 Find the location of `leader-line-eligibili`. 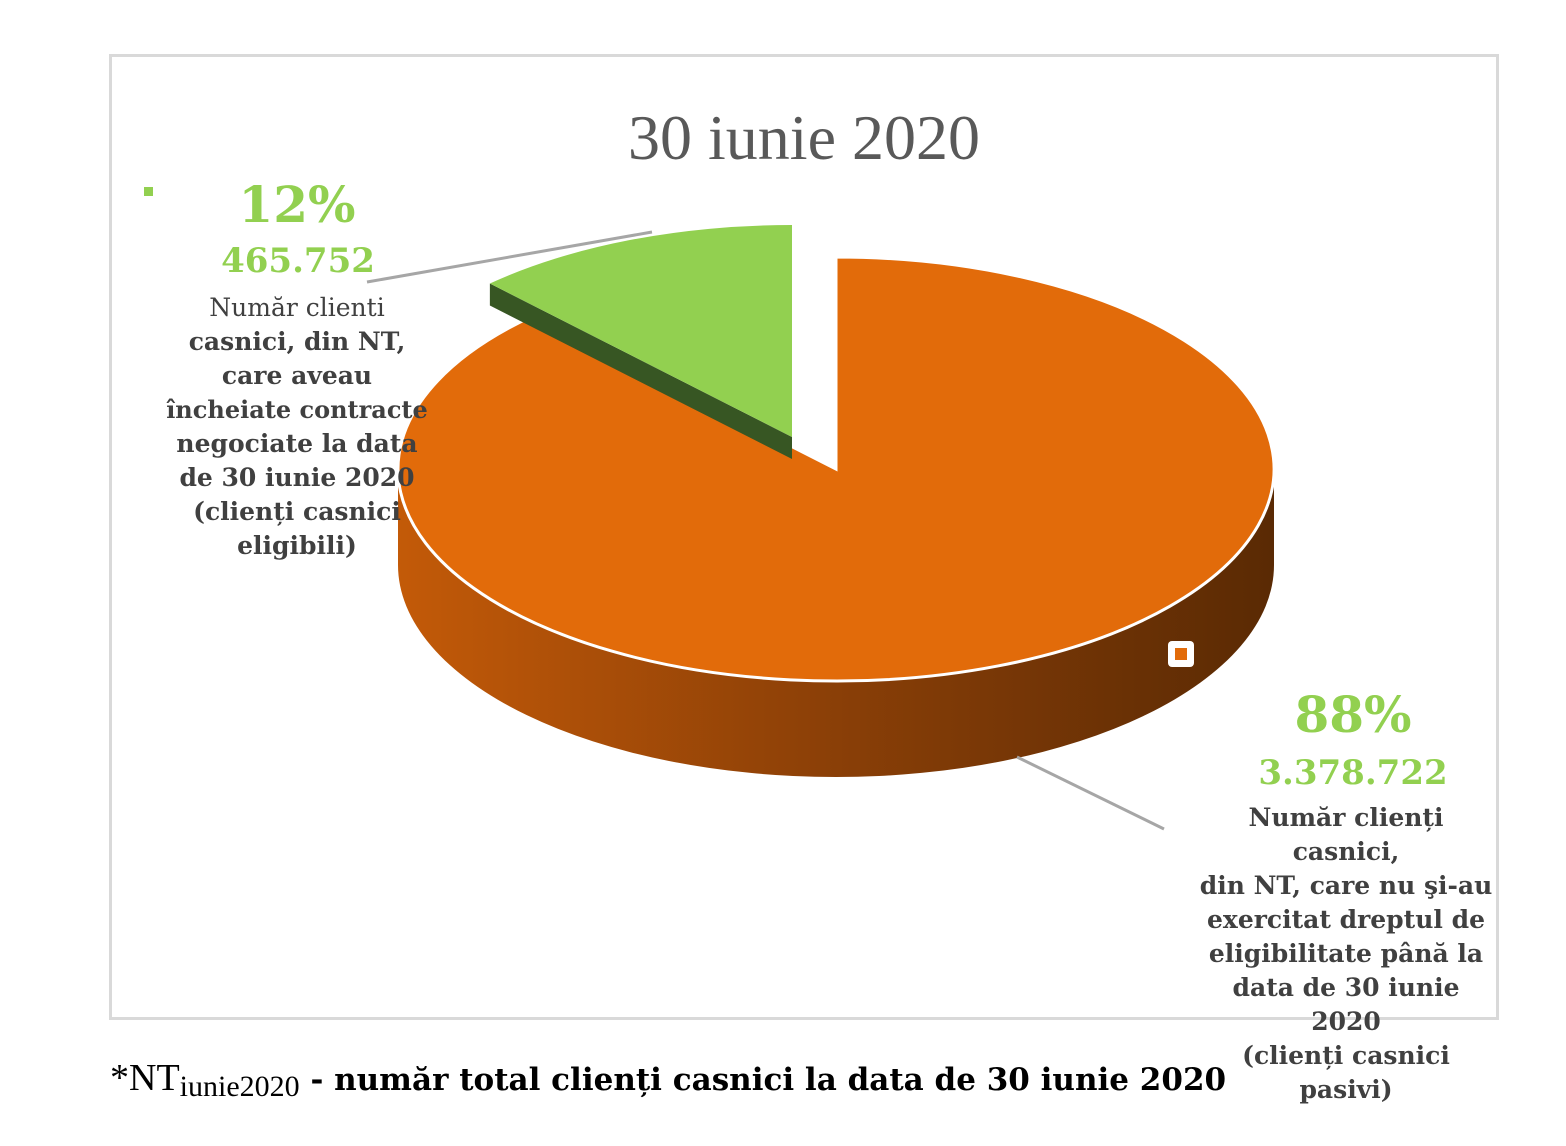

leader-line-eligibili is located at coordinates (509, 257).